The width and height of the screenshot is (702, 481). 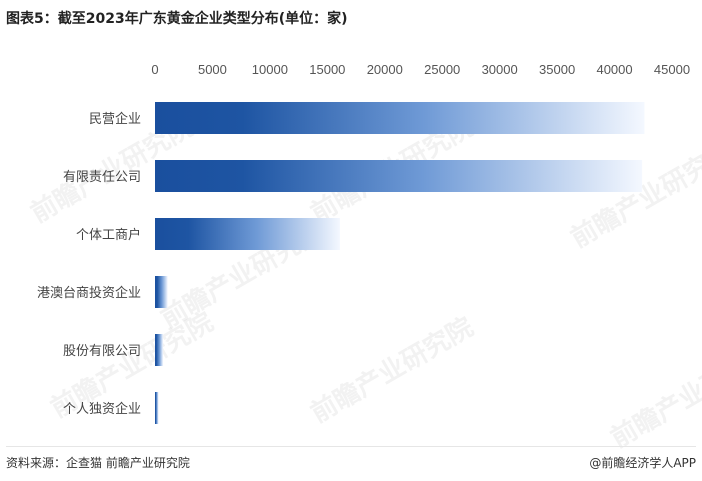 What do you see at coordinates (327, 69) in the screenshot?
I see `x-tick-label: 15000` at bounding box center [327, 69].